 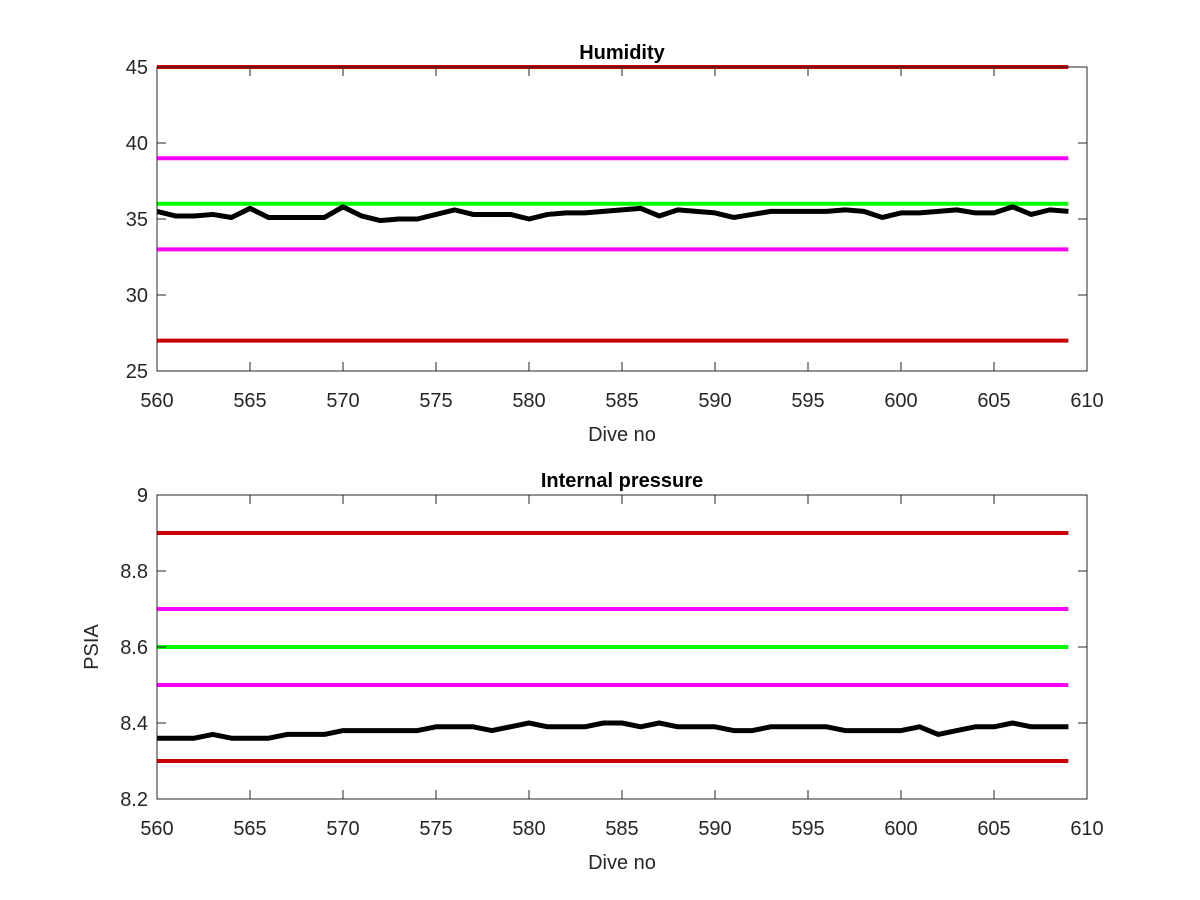 What do you see at coordinates (134, 648) in the screenshot?
I see `y-tick-label: 8.6` at bounding box center [134, 648].